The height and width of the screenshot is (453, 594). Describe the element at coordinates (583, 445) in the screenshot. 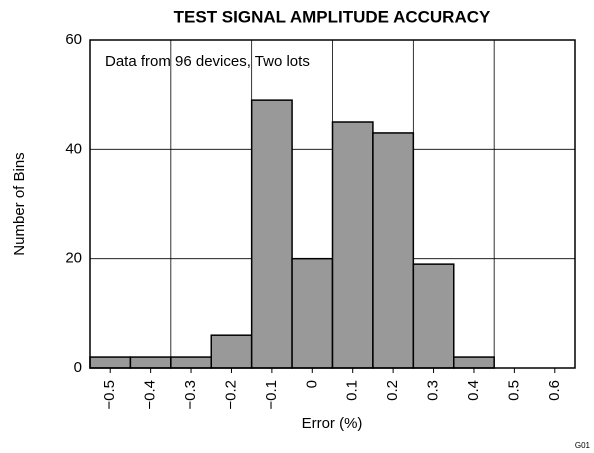

I see `footnote: G01` at that location.